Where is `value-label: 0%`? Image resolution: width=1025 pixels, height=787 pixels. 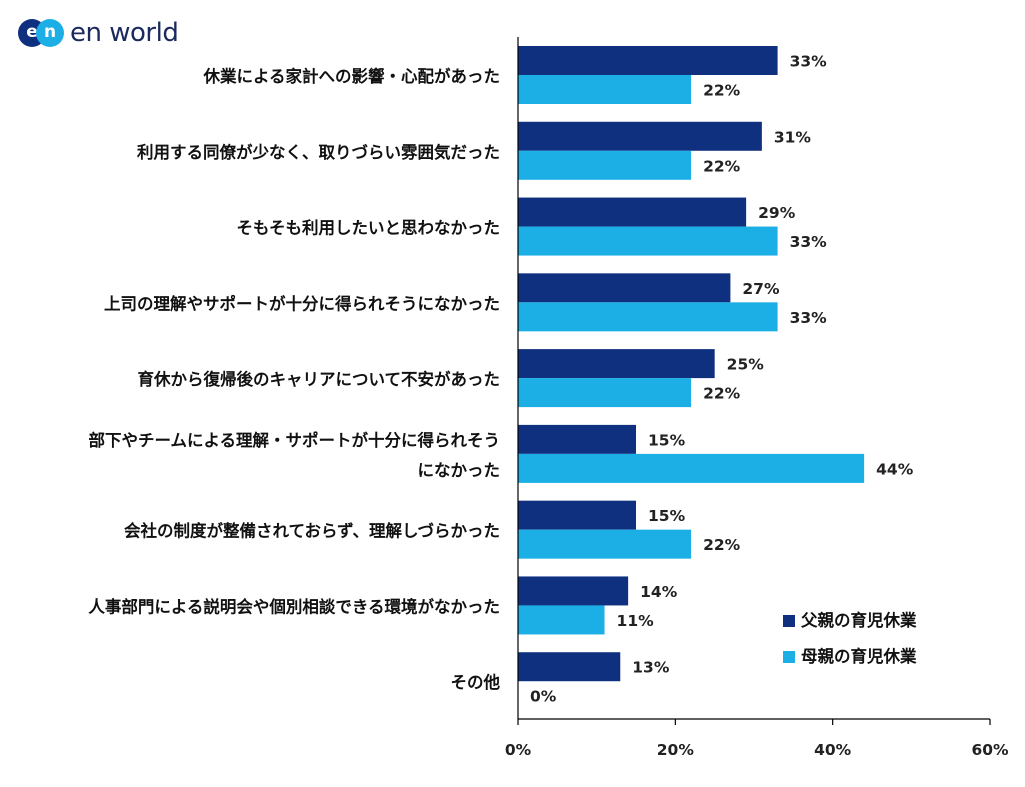
value-label: 0% is located at coordinates (543, 697).